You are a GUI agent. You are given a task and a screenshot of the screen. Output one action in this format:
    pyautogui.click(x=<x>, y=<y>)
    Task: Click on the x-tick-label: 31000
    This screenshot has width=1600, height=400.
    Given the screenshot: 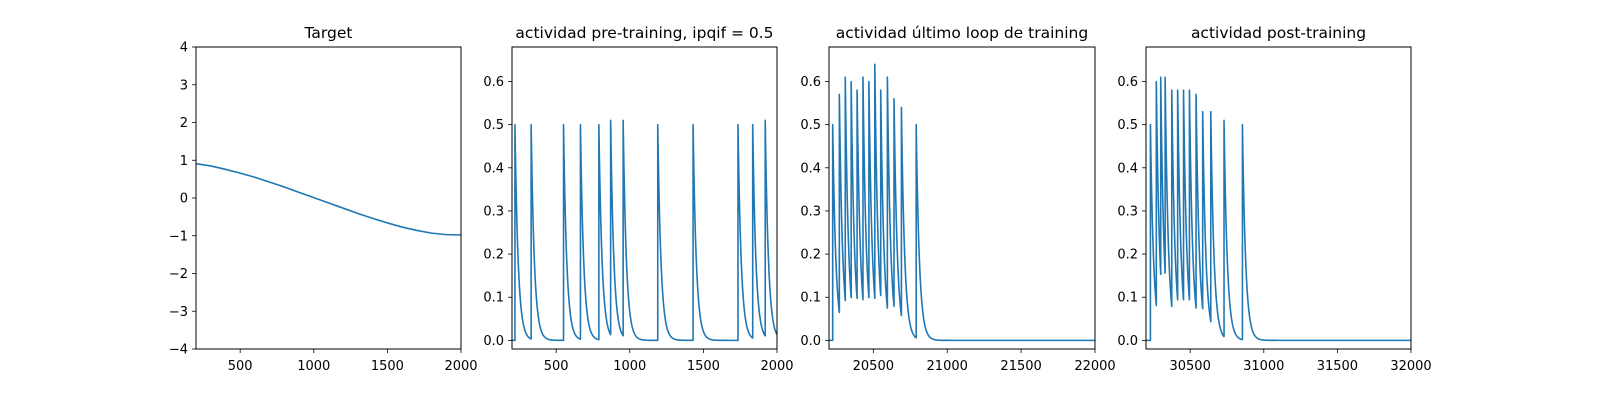 What is the action you would take?
    pyautogui.click(x=1263, y=366)
    